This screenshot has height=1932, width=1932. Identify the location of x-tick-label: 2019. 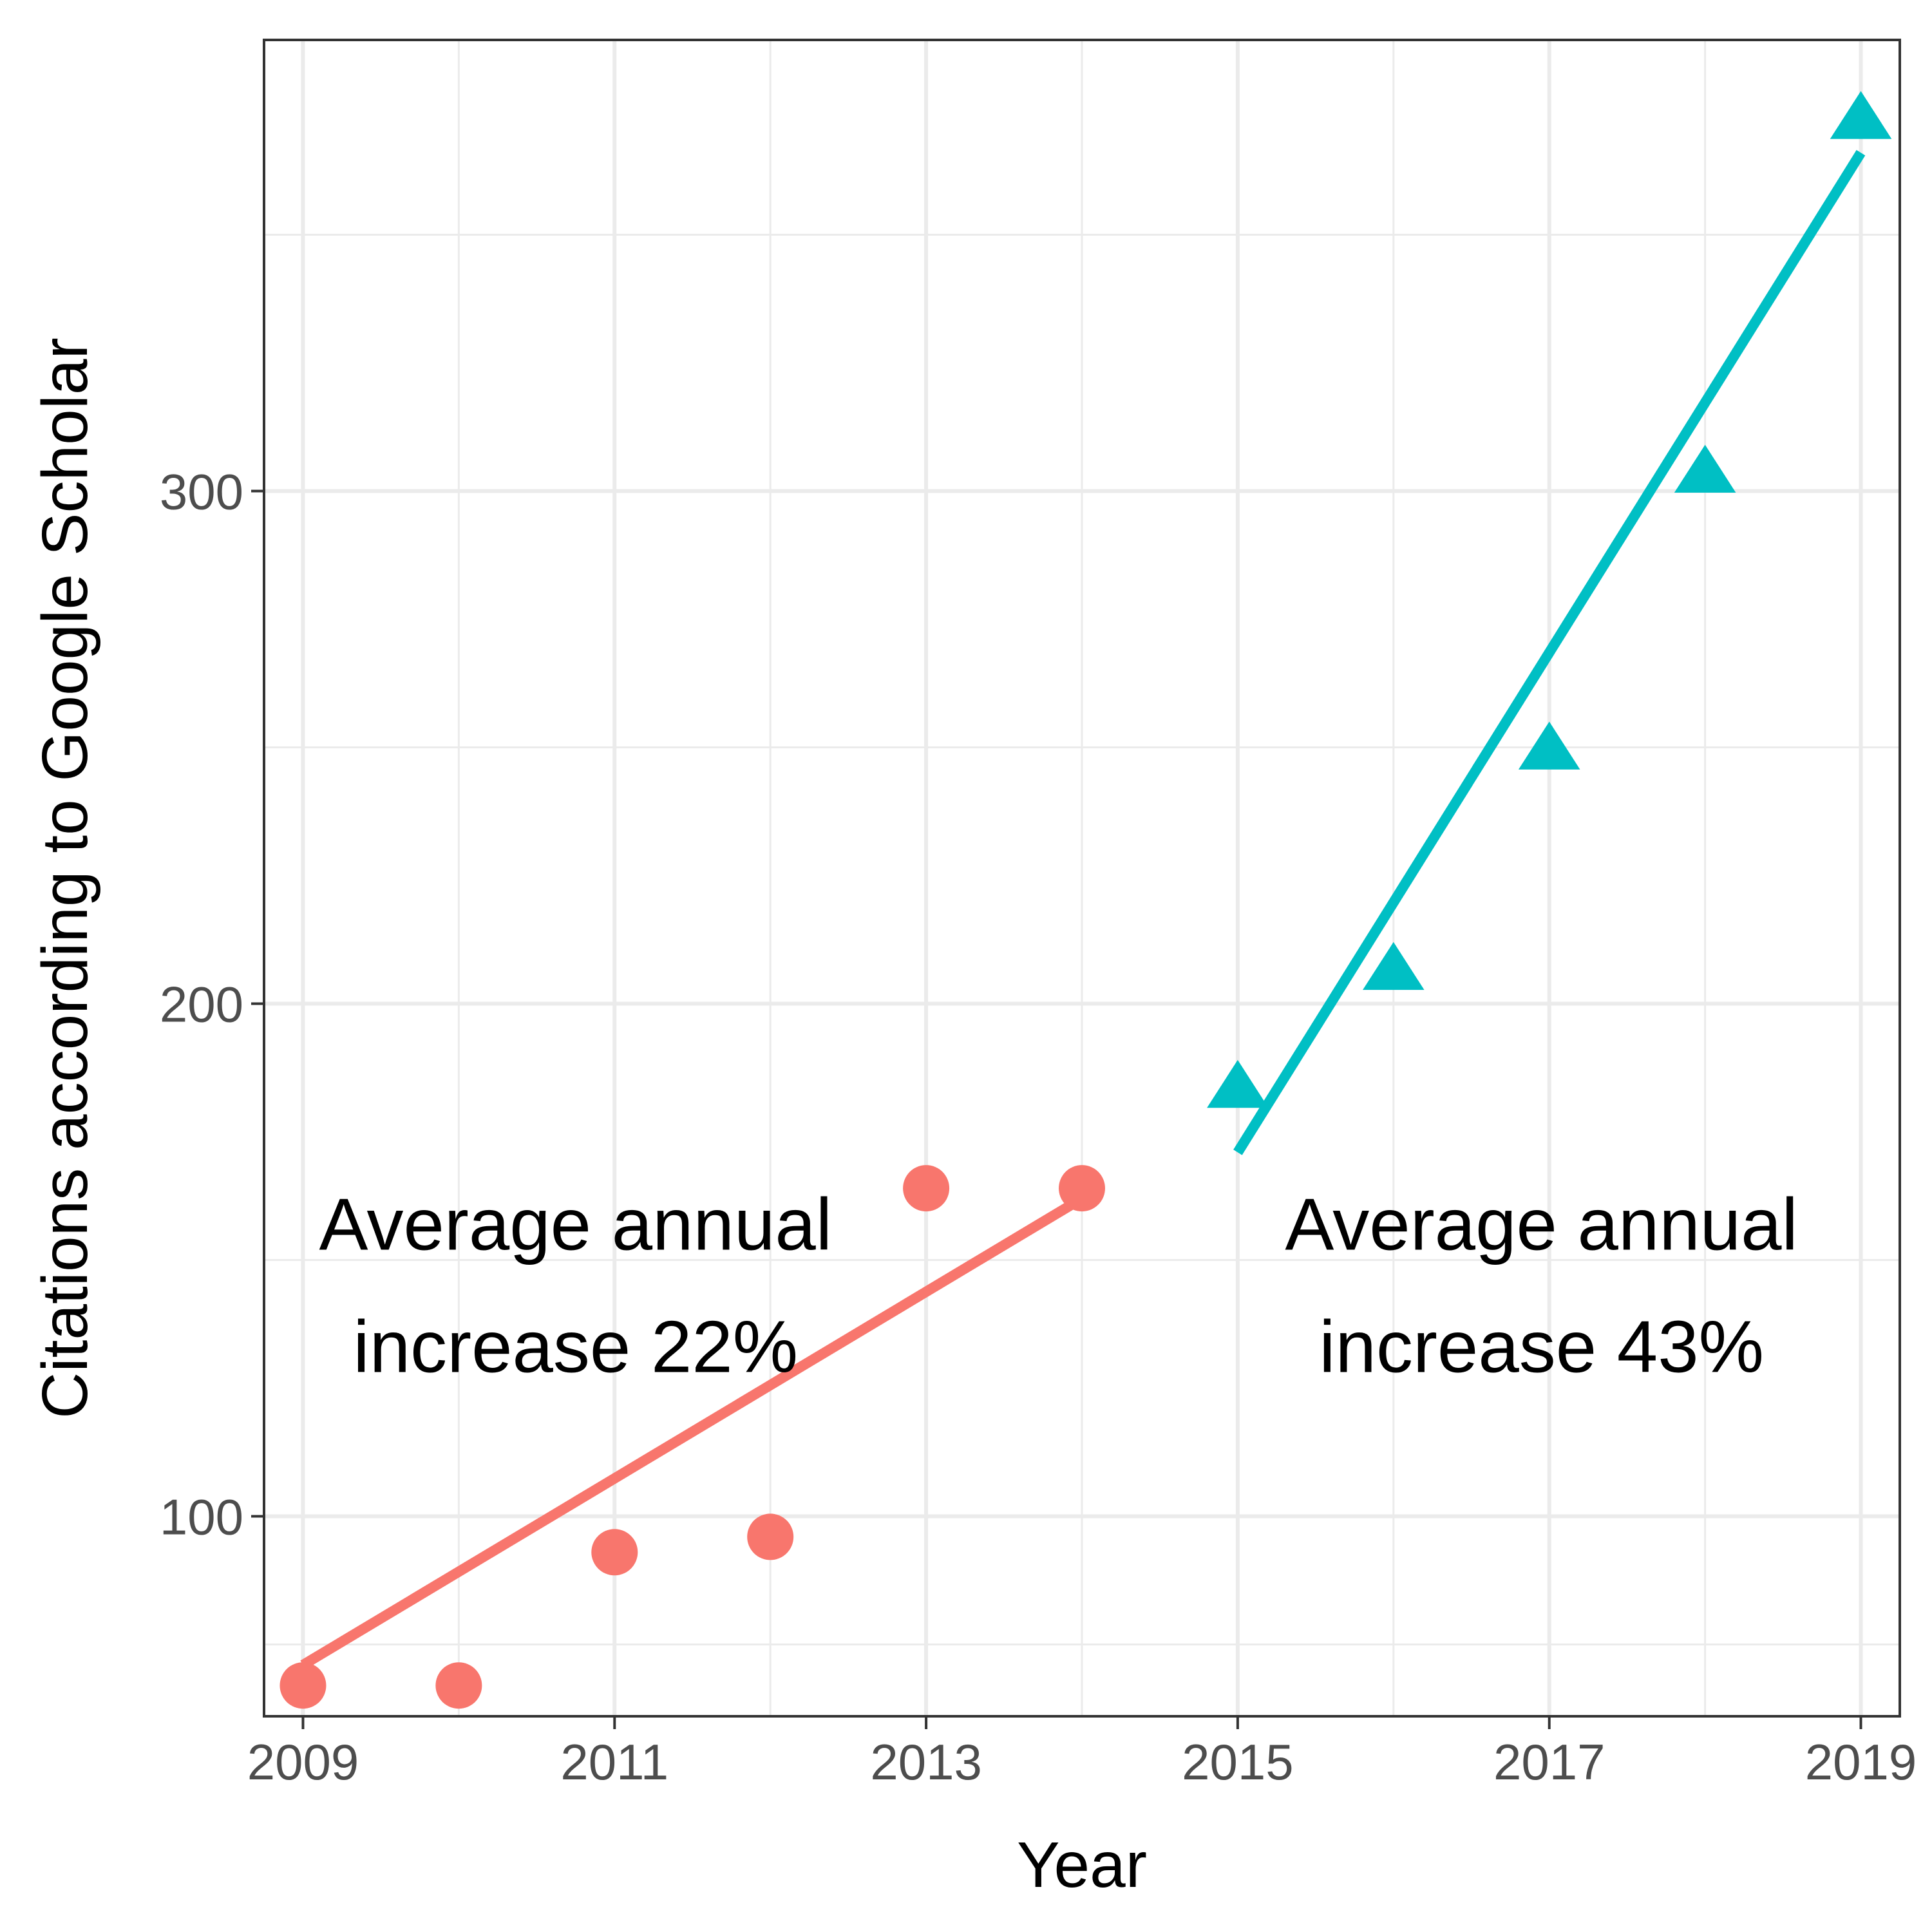
(1861, 1762).